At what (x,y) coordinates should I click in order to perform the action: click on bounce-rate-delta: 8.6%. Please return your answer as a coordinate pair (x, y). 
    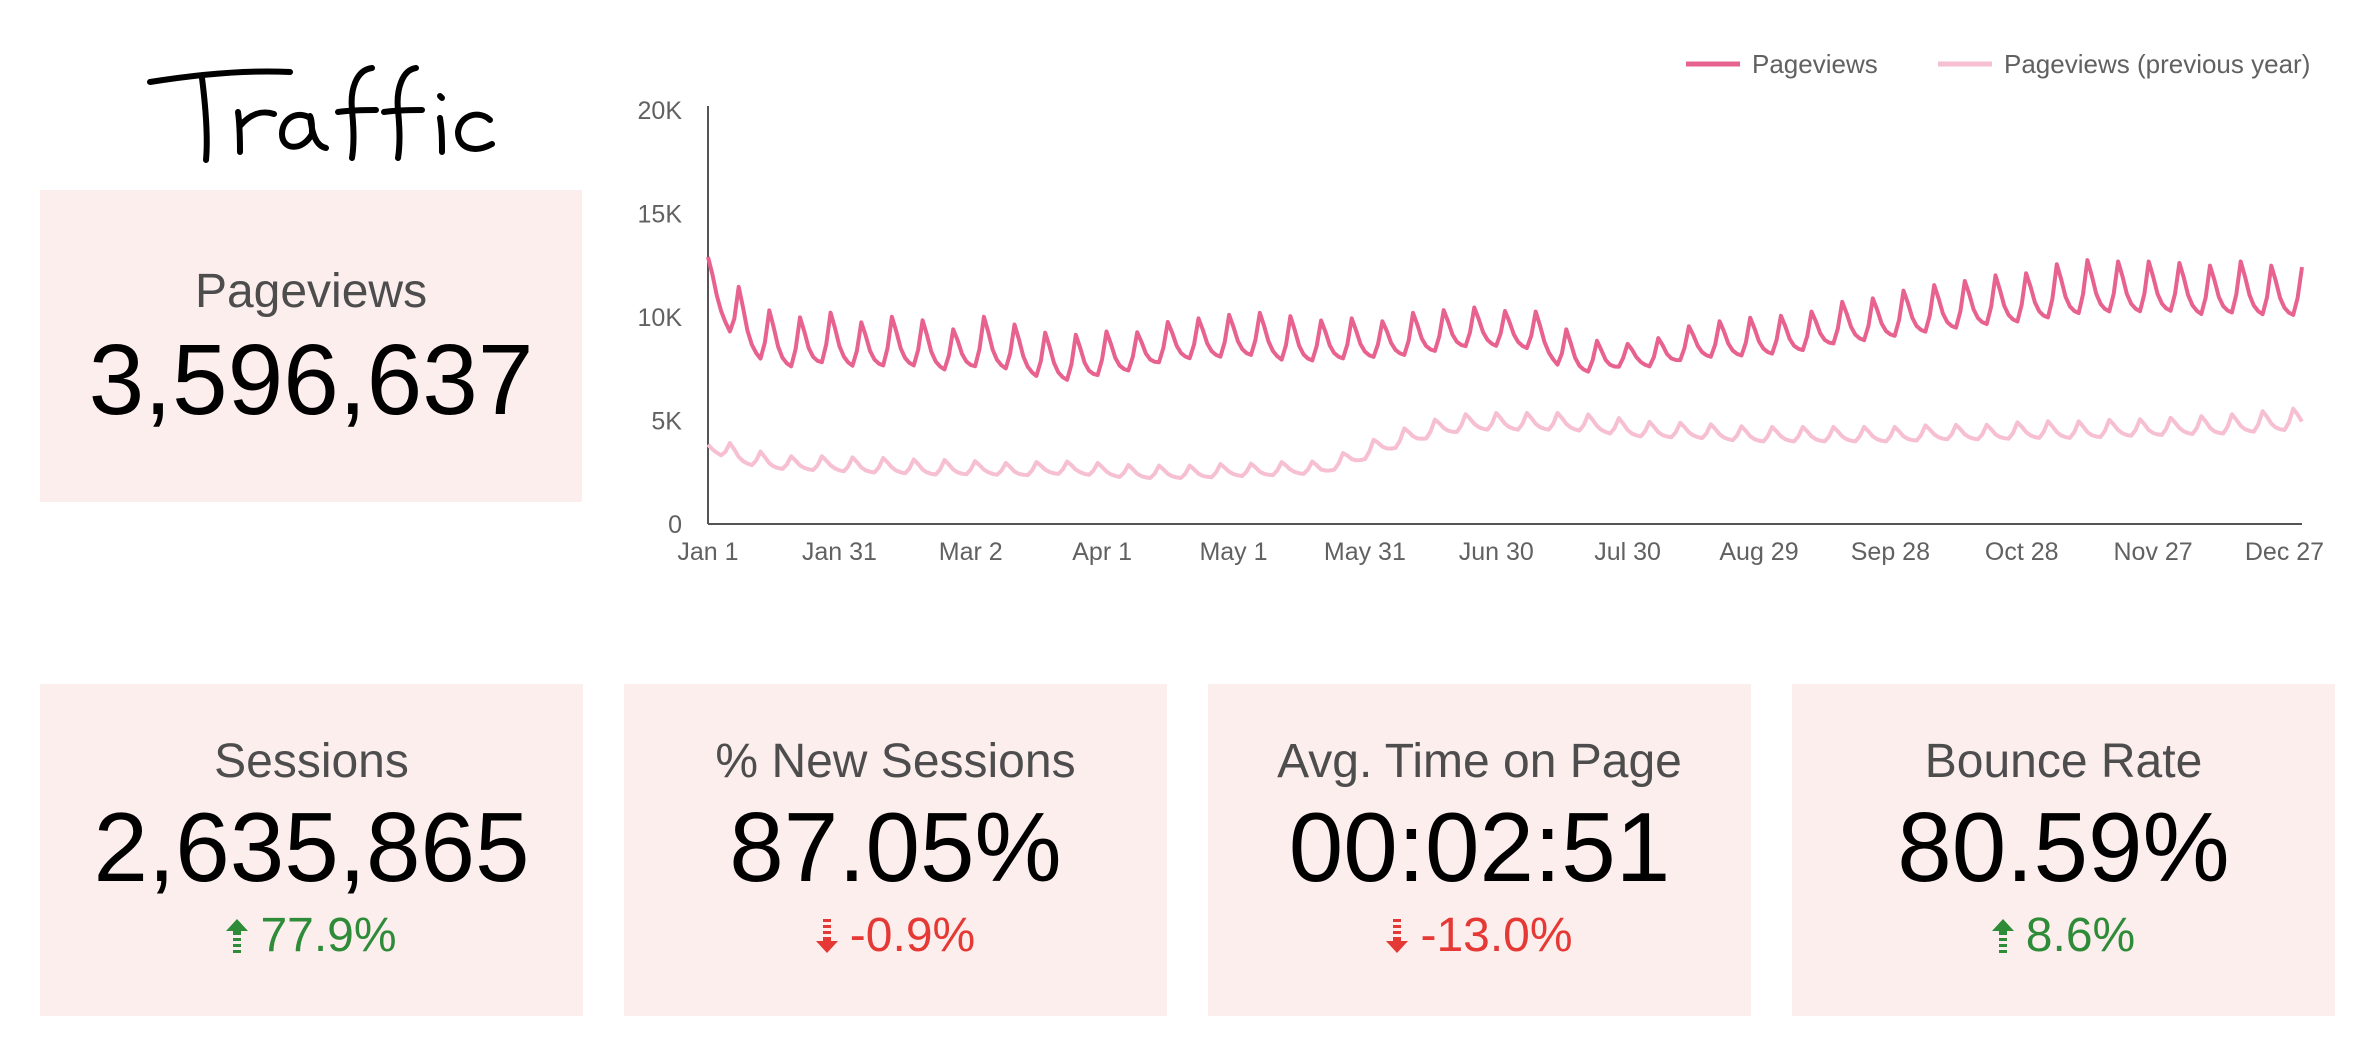
    Looking at the image, I should click on (2063, 935).